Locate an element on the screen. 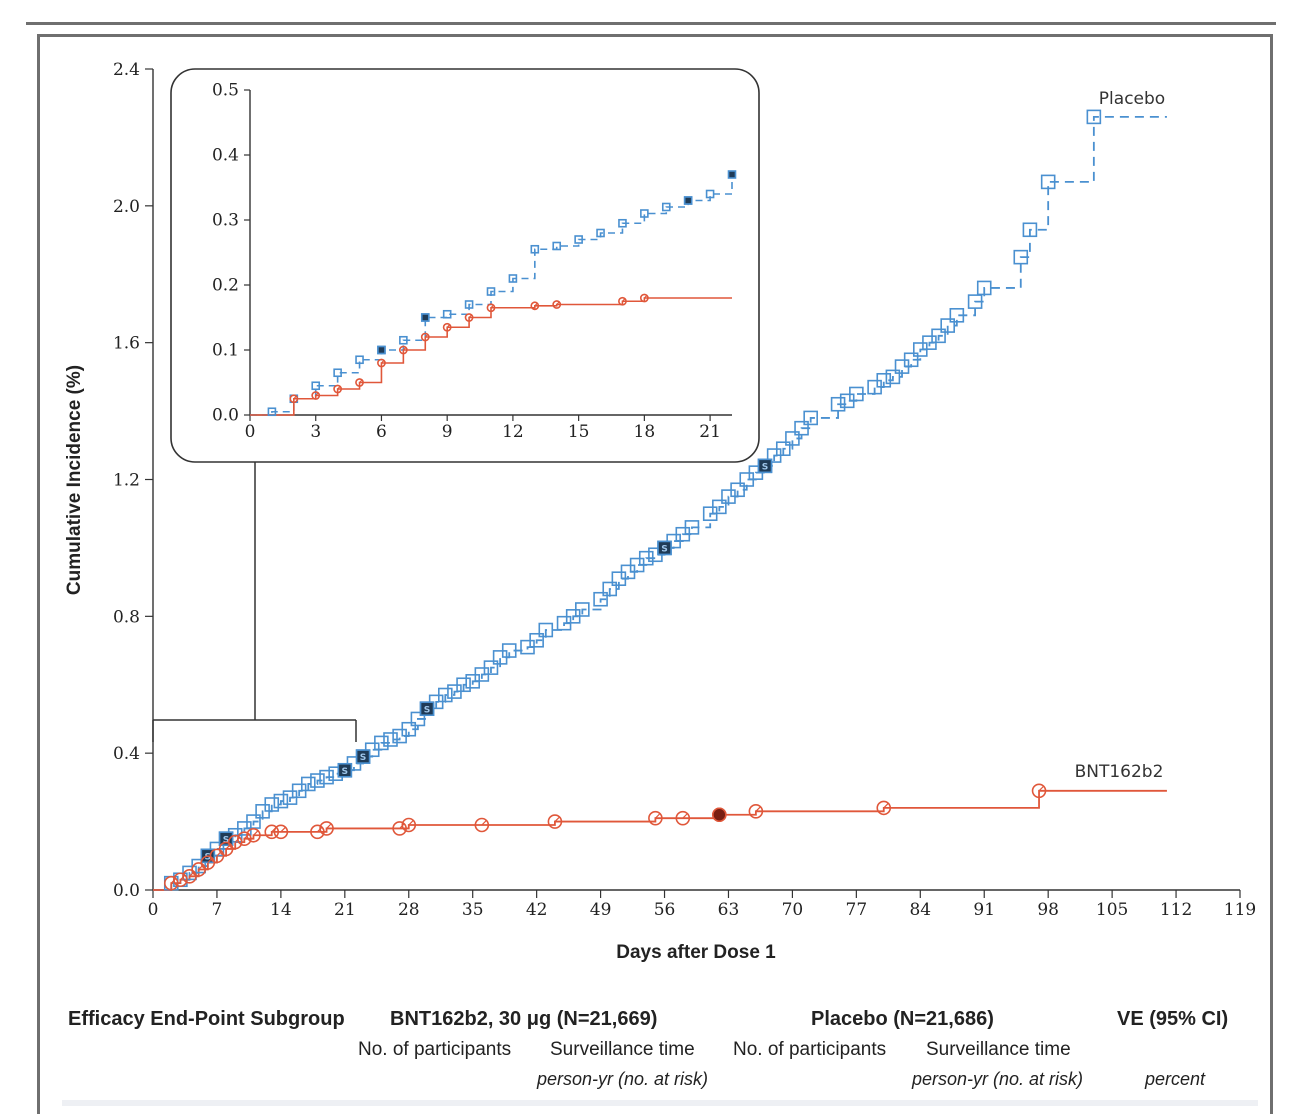  inset-y-tick-label: 0.0 is located at coordinates (225, 416).